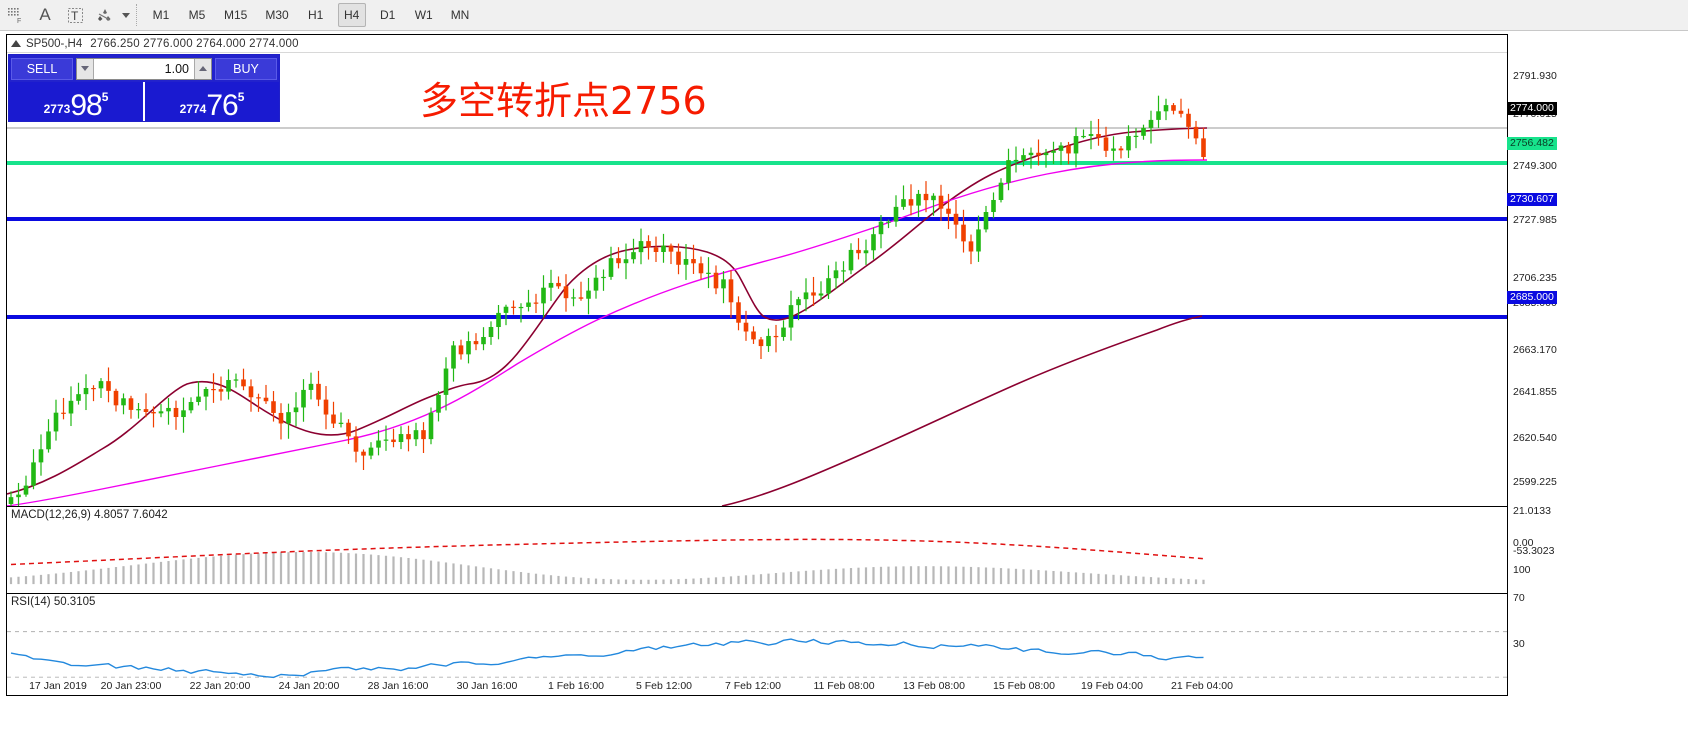 The height and width of the screenshot is (753, 1688). I want to click on timeframe-button-group: M1 M5 M15 M30 H1 H4 D1 W1 MN, so click(310, 15).